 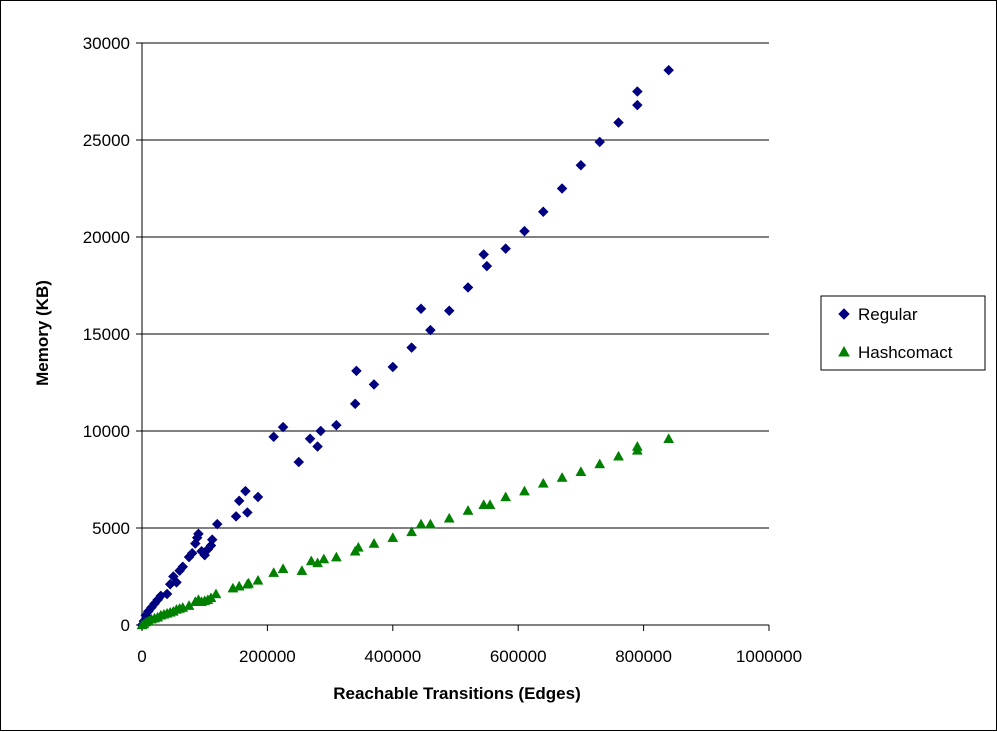 What do you see at coordinates (42, 333) in the screenshot?
I see `y-axis-title: Memory (KB)` at bounding box center [42, 333].